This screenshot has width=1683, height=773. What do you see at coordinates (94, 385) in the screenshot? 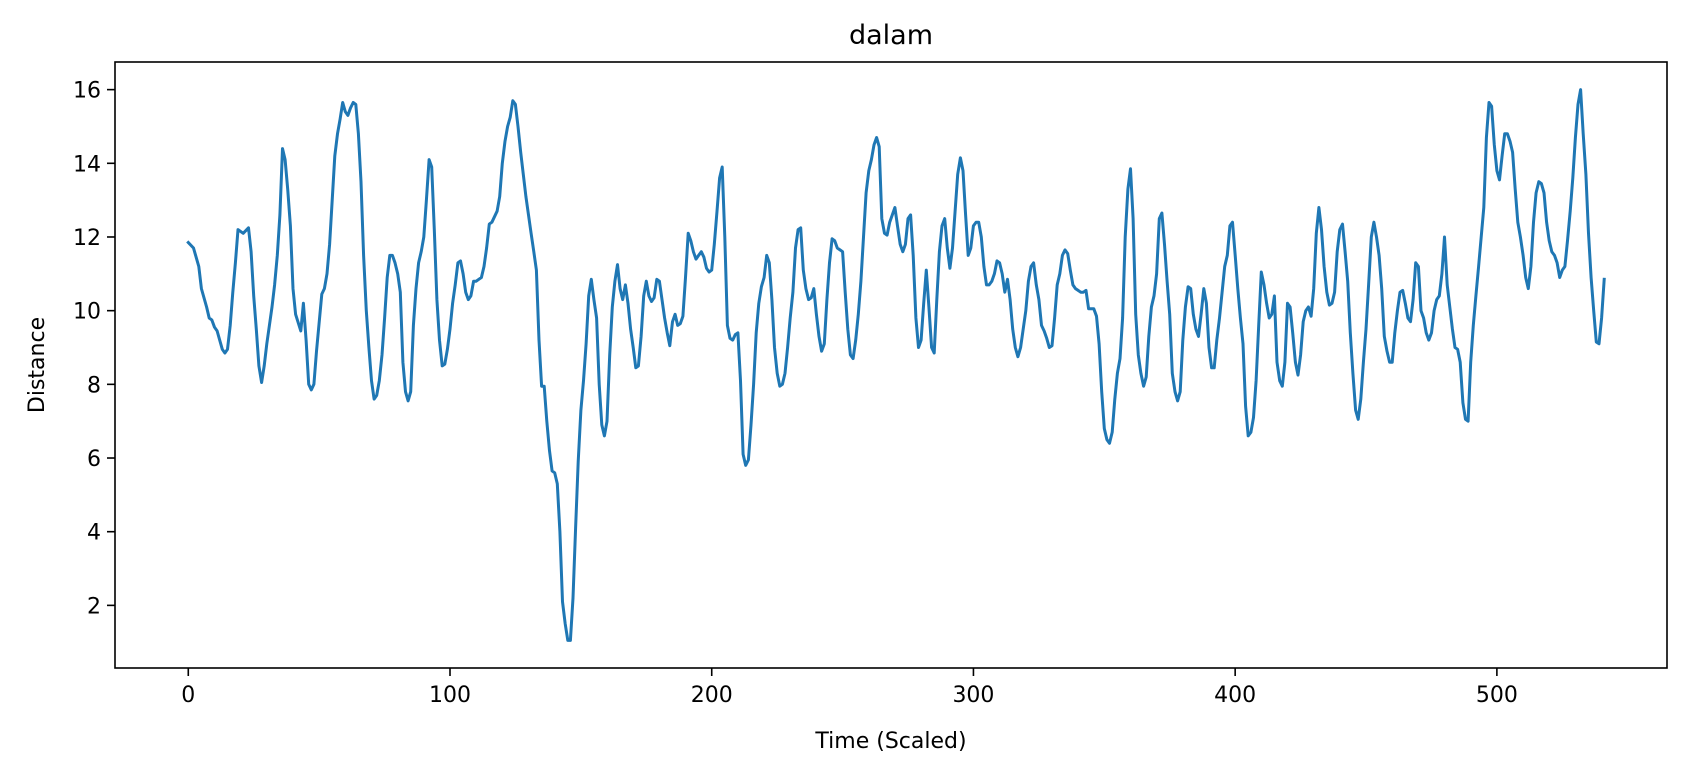
I see `y-tick-label: 8` at bounding box center [94, 385].